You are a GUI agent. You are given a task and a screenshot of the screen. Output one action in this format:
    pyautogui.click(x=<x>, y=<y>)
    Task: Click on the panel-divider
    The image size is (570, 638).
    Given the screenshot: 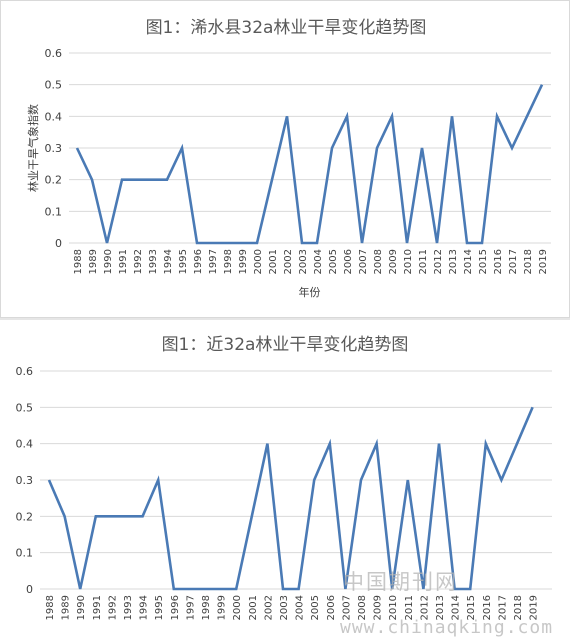 What is the action you would take?
    pyautogui.click(x=285, y=319)
    